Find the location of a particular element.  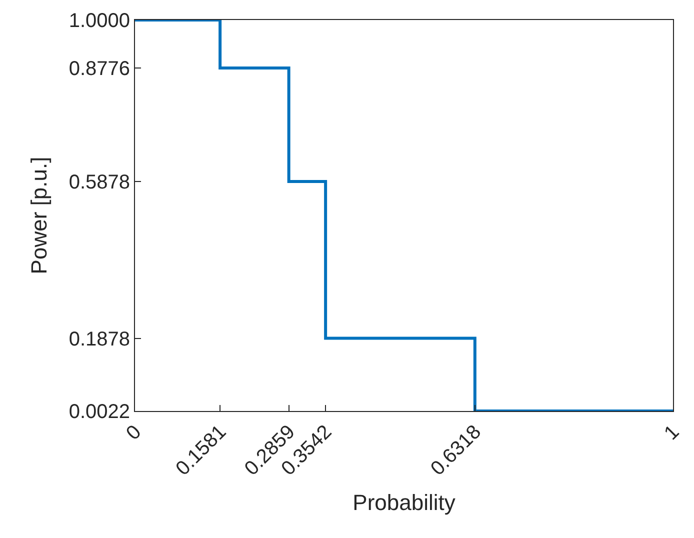

x-tick-label: 1 is located at coordinates (672, 432).